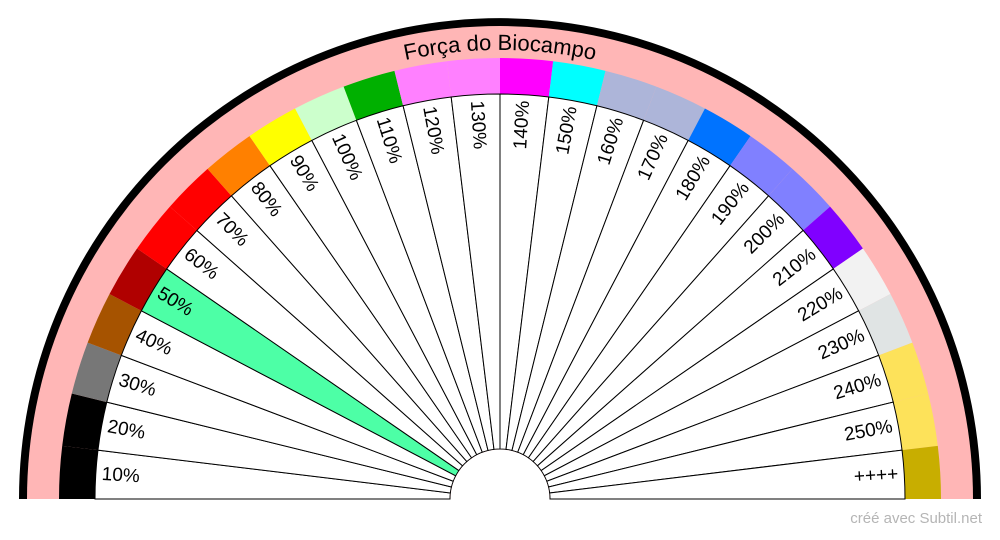  Describe the element at coordinates (916, 518) in the screenshot. I see `credit-text: créé avec Subtil.net` at that location.